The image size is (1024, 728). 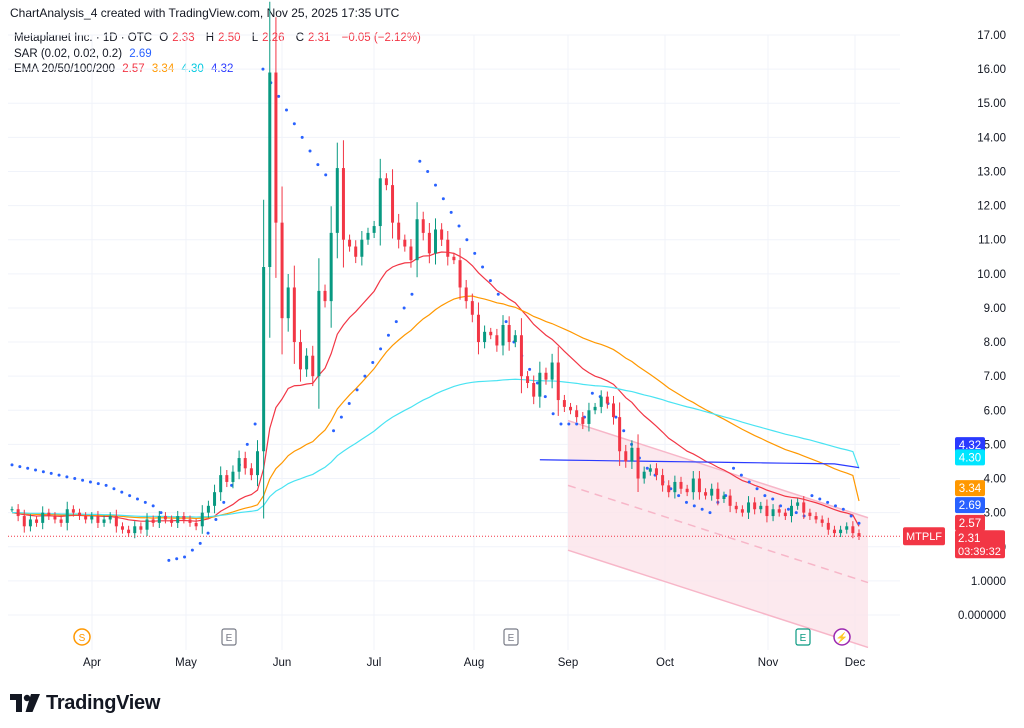 I want to click on y-tick-label: 13.00, so click(x=991, y=172).